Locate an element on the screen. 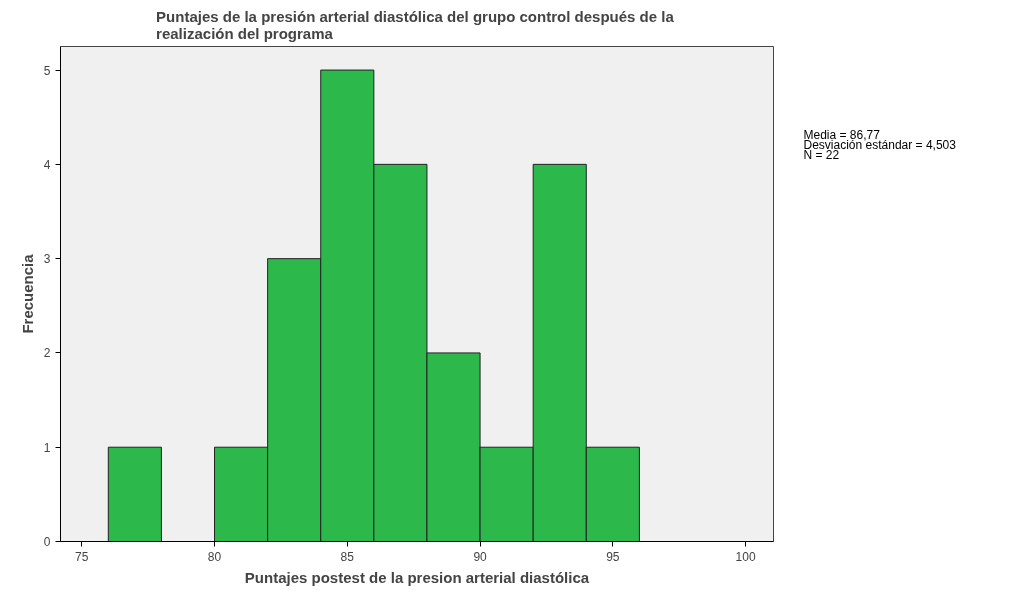 Image resolution: width=1030 pixels, height=595 pixels. x-axis-title: Puntajes postest de la presion arterial diastólica is located at coordinates (417, 577).